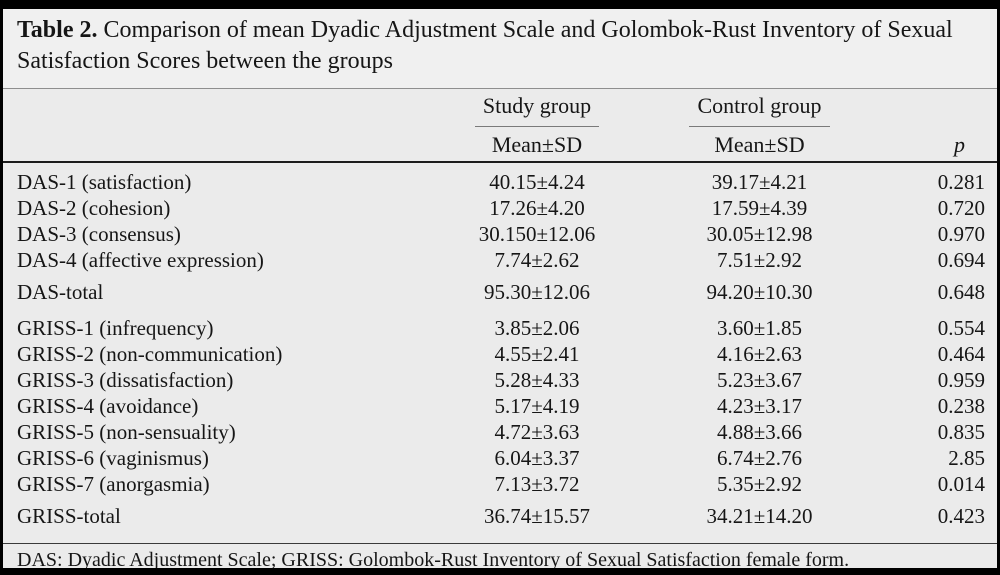 The height and width of the screenshot is (575, 1000). What do you see at coordinates (961, 516) in the screenshot?
I see `p-value: 0.423` at bounding box center [961, 516].